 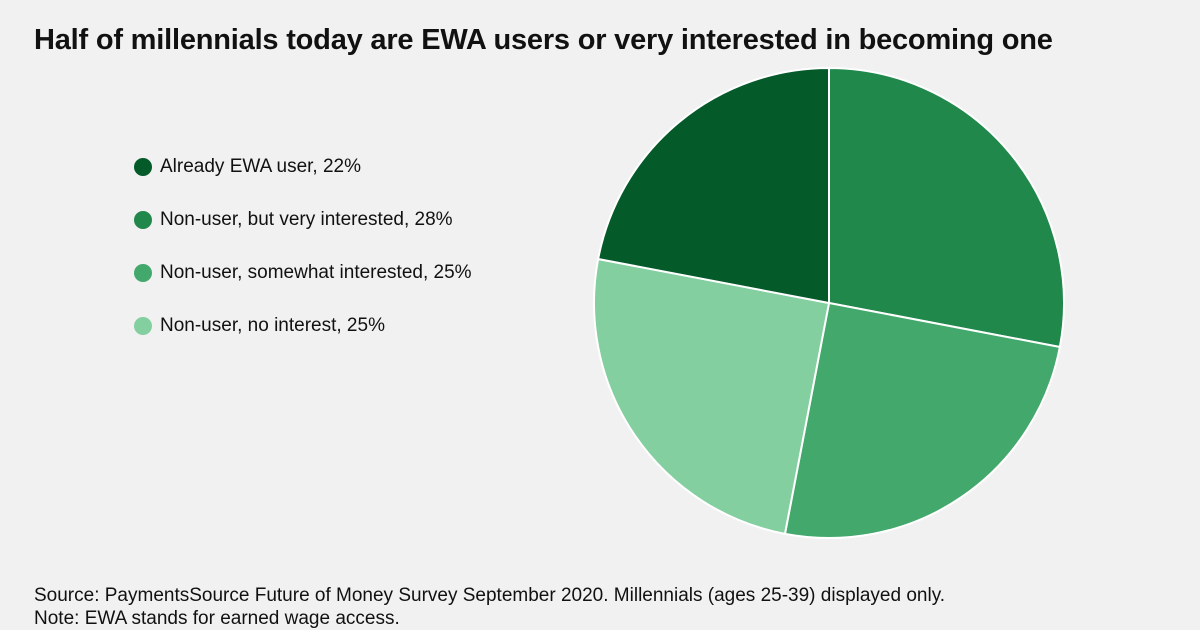 I want to click on pie-slice-already-user, so click(x=713, y=185).